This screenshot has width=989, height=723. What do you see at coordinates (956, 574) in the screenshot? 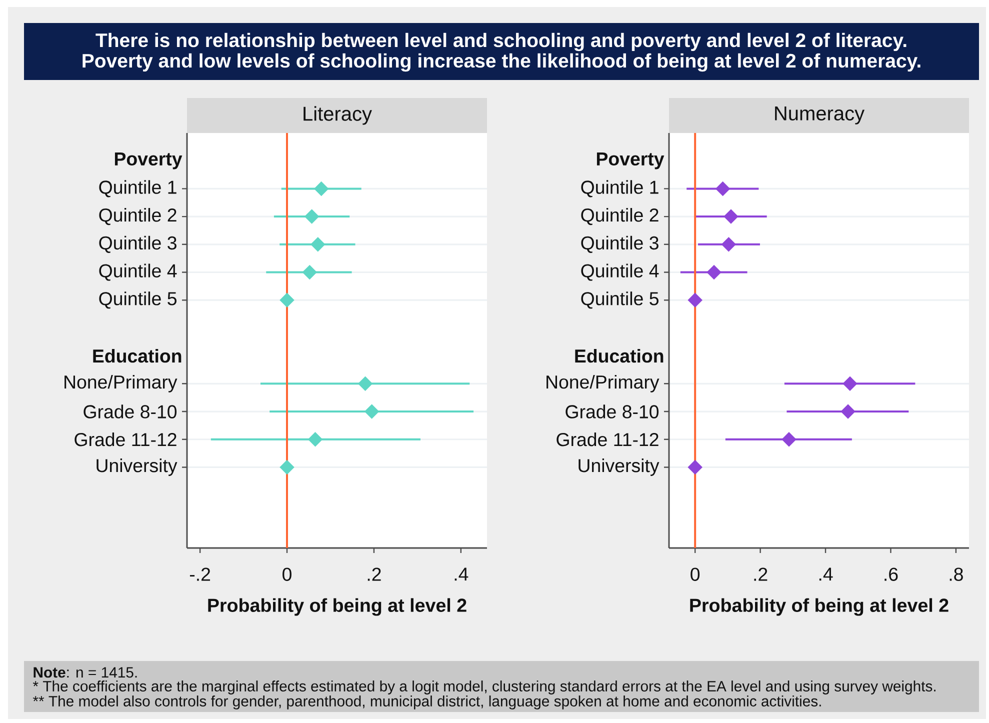
I see `x-tick-label: .8` at bounding box center [956, 574].